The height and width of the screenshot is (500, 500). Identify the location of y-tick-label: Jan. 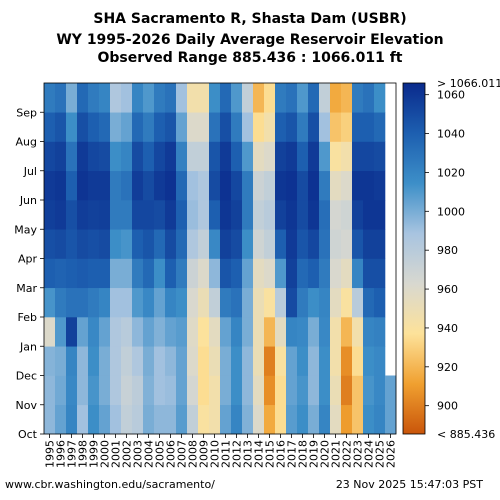
(28, 346).